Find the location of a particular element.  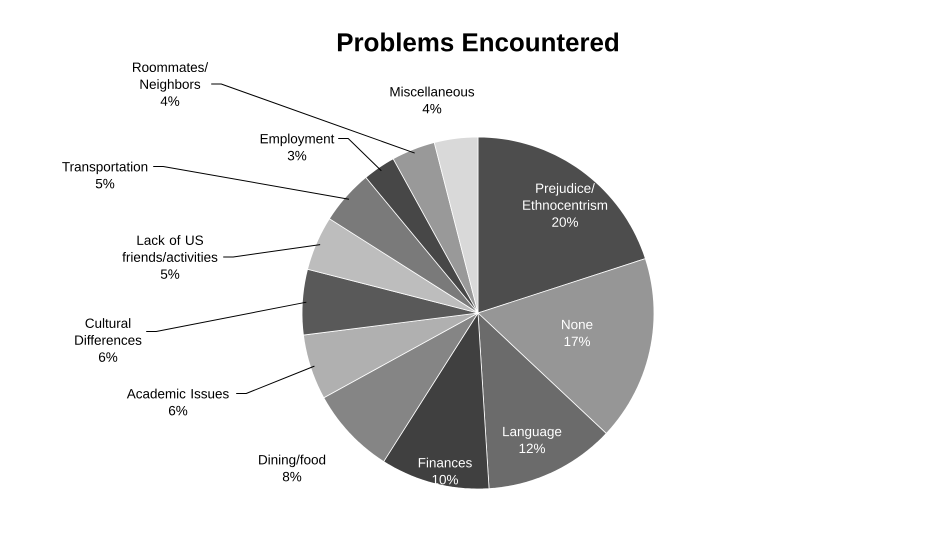

slice-label: Cultural Differences is located at coordinates (108, 331).